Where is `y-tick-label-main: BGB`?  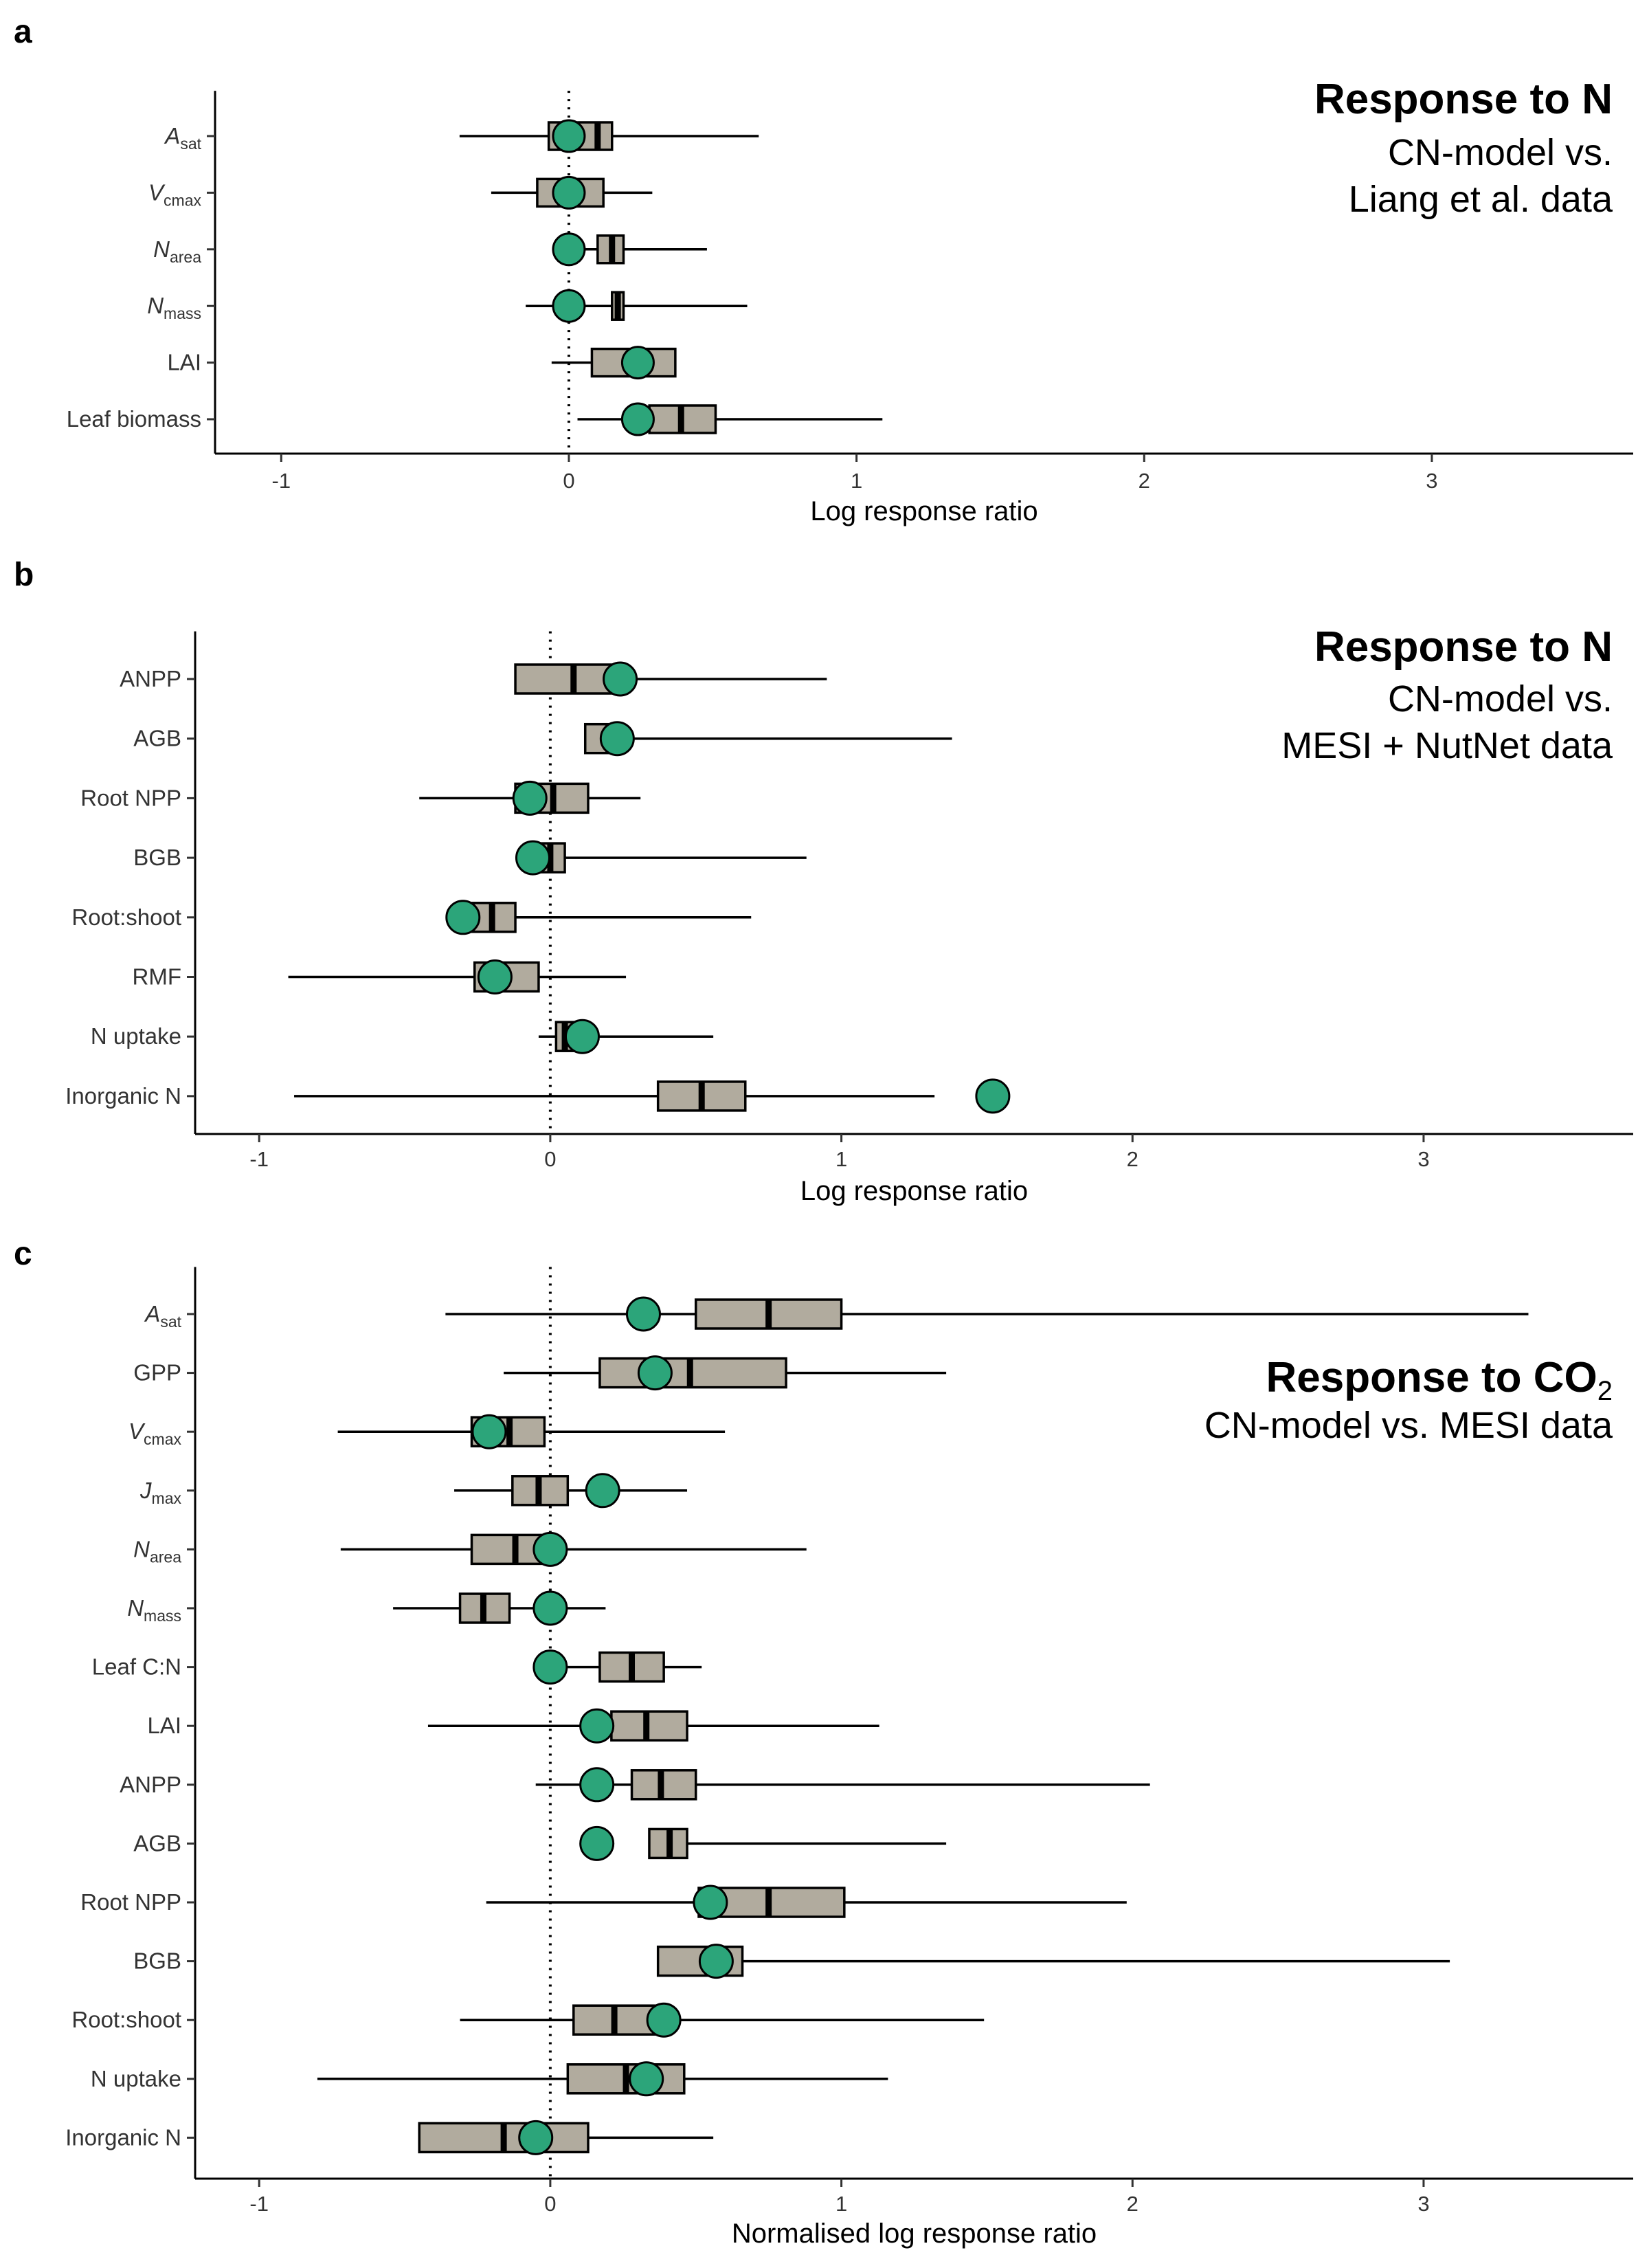 y-tick-label-main: BGB is located at coordinates (157, 1961).